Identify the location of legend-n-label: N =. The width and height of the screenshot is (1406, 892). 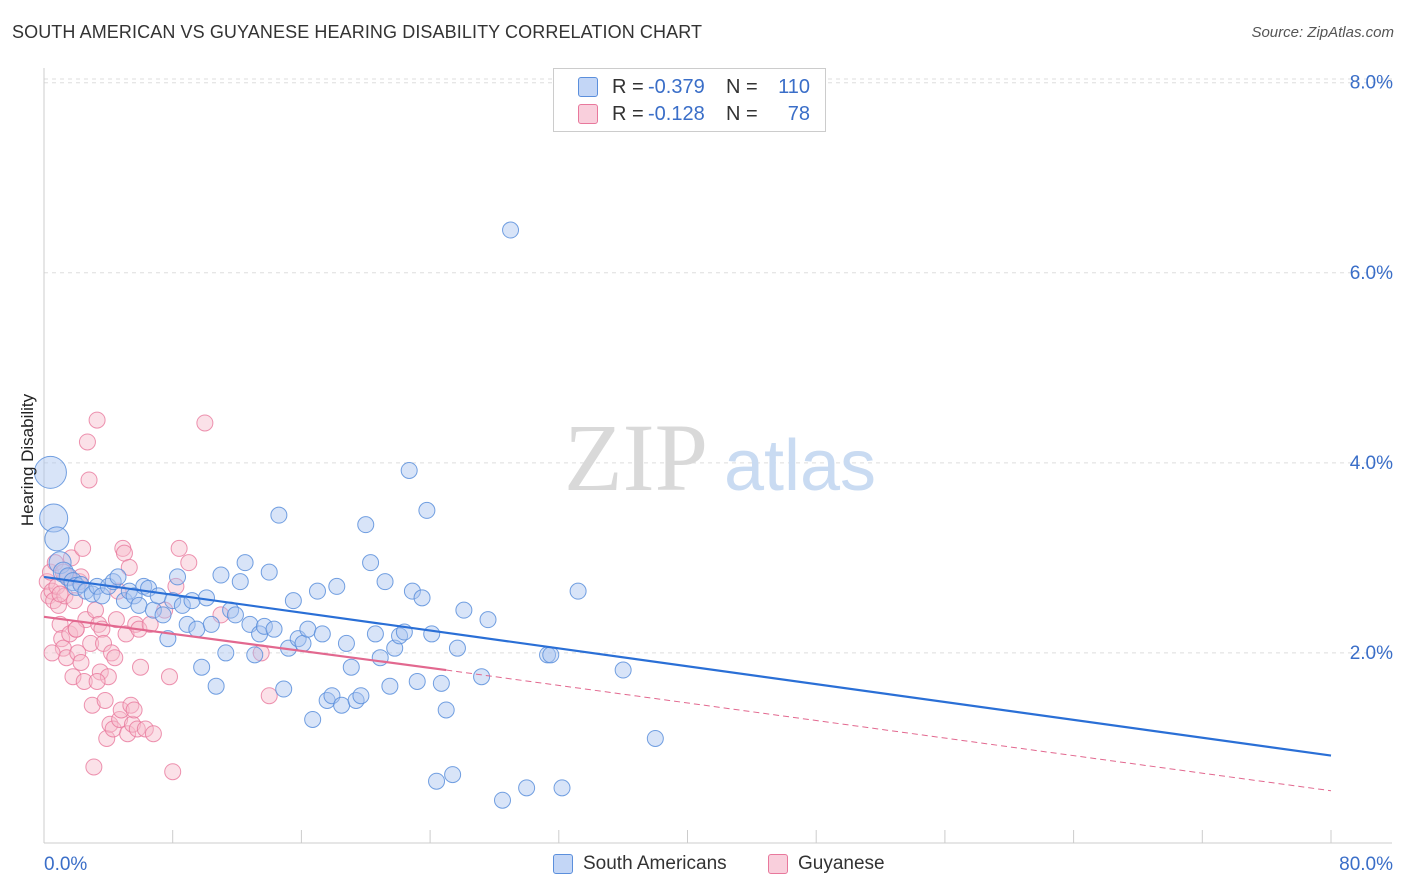
(742, 113).